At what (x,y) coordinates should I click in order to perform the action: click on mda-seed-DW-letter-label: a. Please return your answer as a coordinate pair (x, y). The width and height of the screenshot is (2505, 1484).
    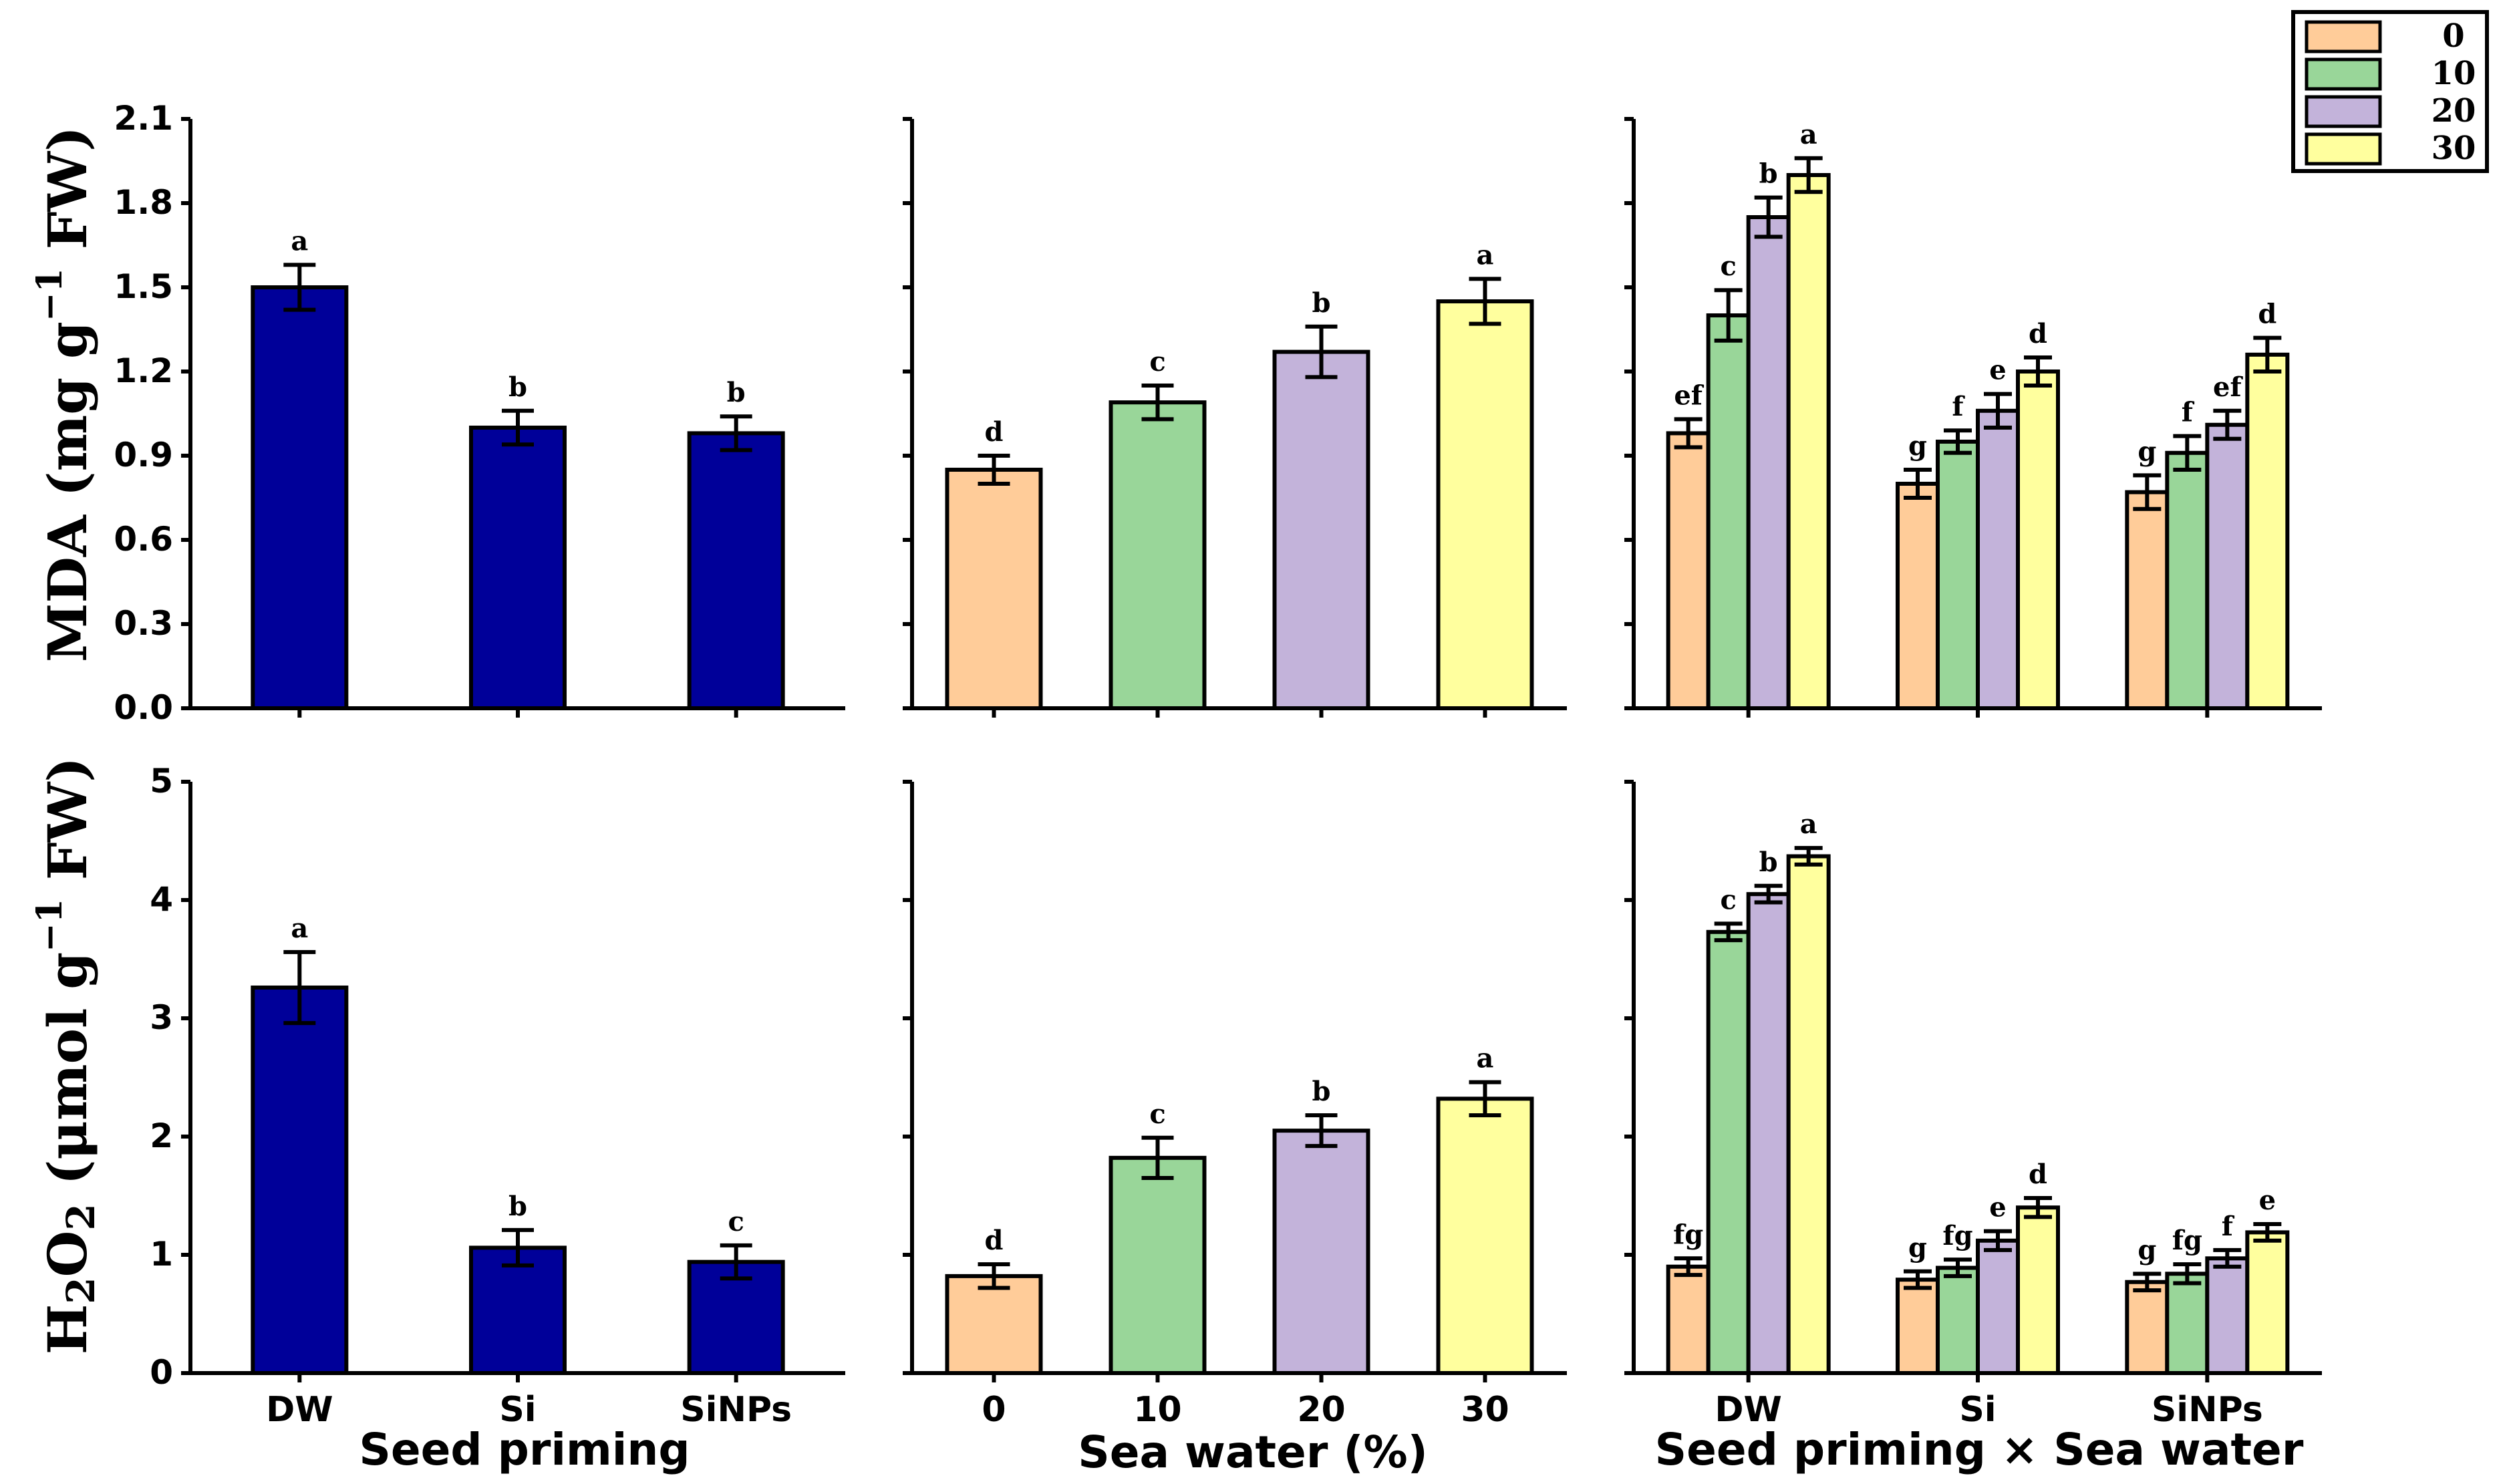
    Looking at the image, I should click on (299, 241).